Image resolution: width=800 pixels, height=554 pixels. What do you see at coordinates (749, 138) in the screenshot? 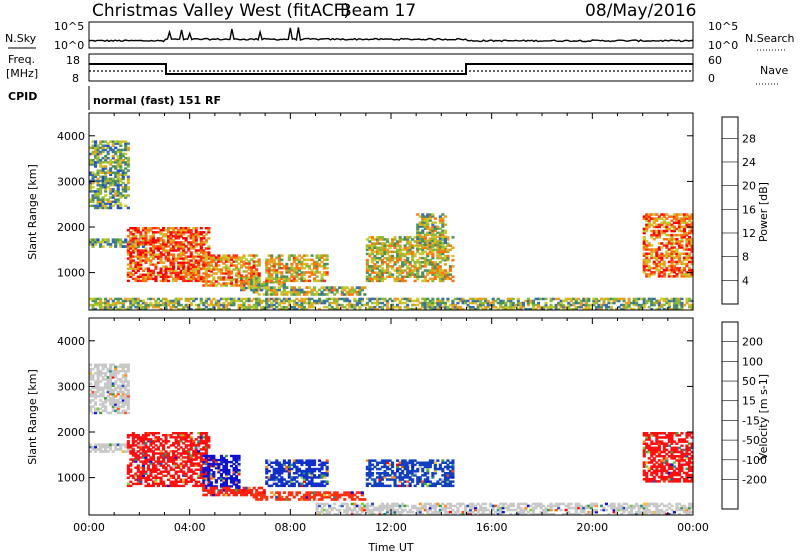
I see `colorbar-tick-label: 28` at bounding box center [749, 138].